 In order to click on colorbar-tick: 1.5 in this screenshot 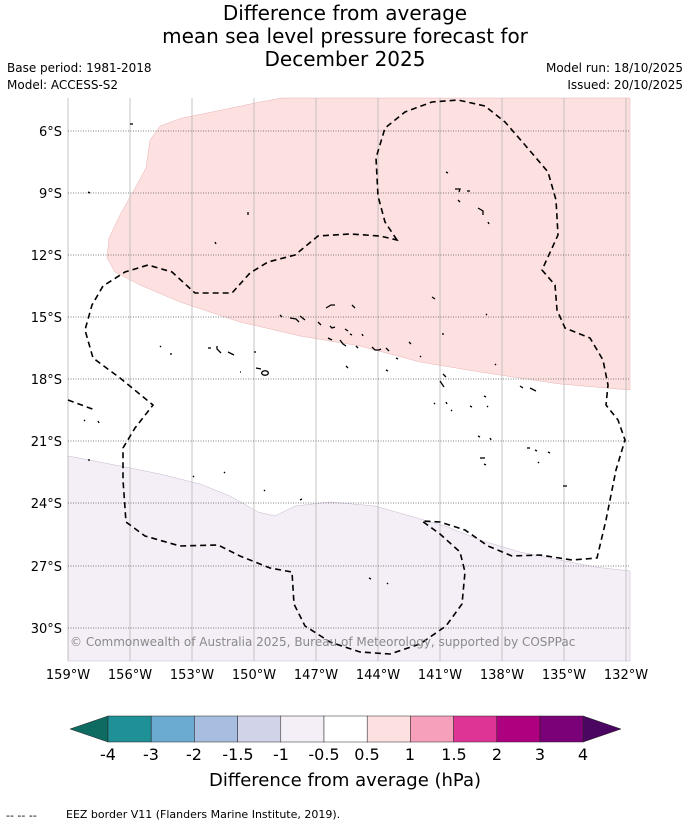, I will do `click(454, 754)`.